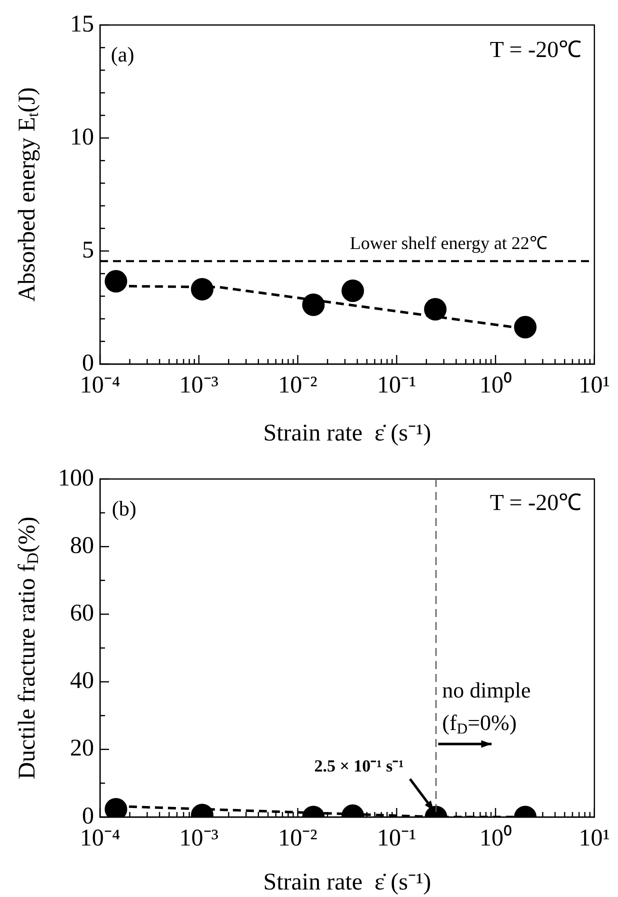  I want to click on y-axis-title: Absorbed energy Et(J), so click(28, 194).